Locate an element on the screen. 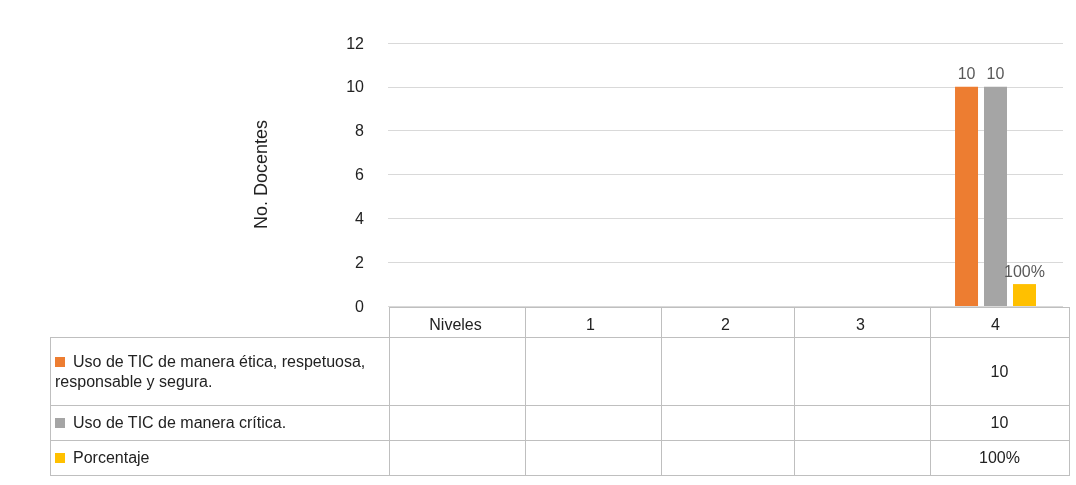  x-tick-label: 1 is located at coordinates (591, 324).